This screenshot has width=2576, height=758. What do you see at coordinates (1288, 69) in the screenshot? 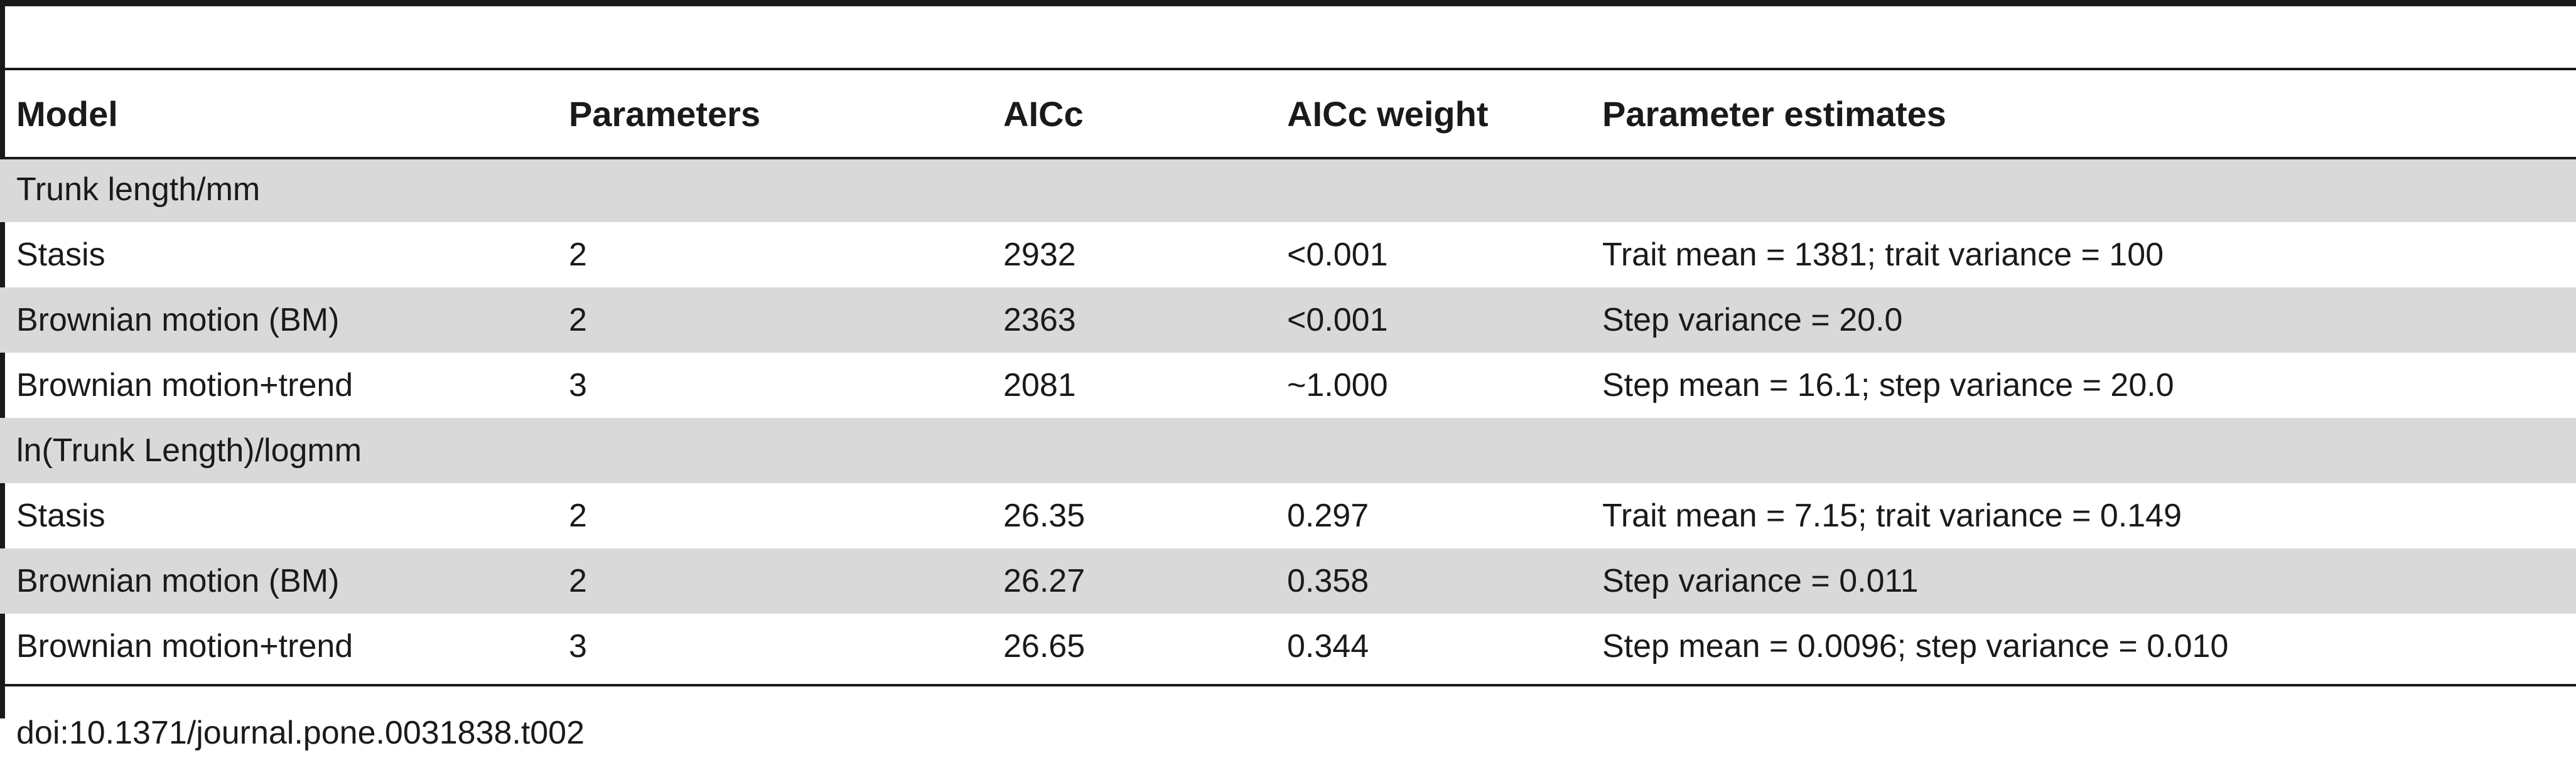
I see `header-top-rule` at bounding box center [1288, 69].